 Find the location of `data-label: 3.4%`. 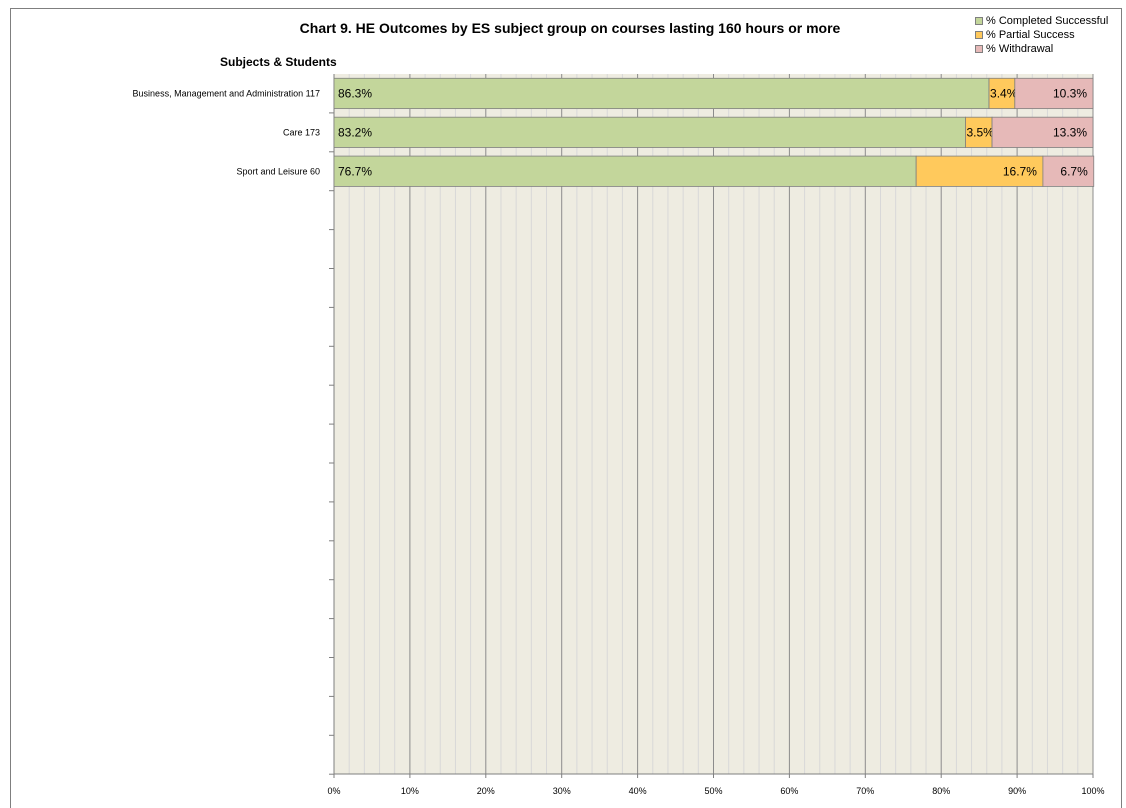

data-label: 3.4% is located at coordinates (1004, 93).